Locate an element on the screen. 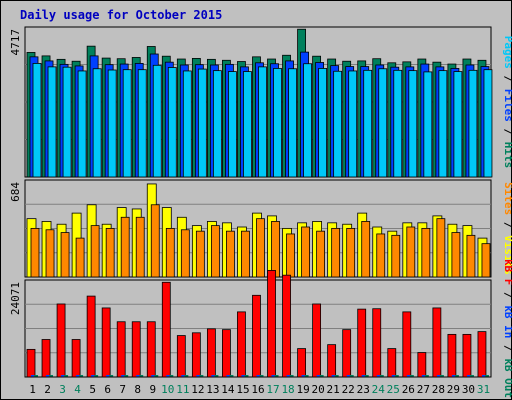 Image resolution: width=512 pixels, height=400 pixels. bar-kb-in-day-11-baseline is located at coordinates (183, 376).